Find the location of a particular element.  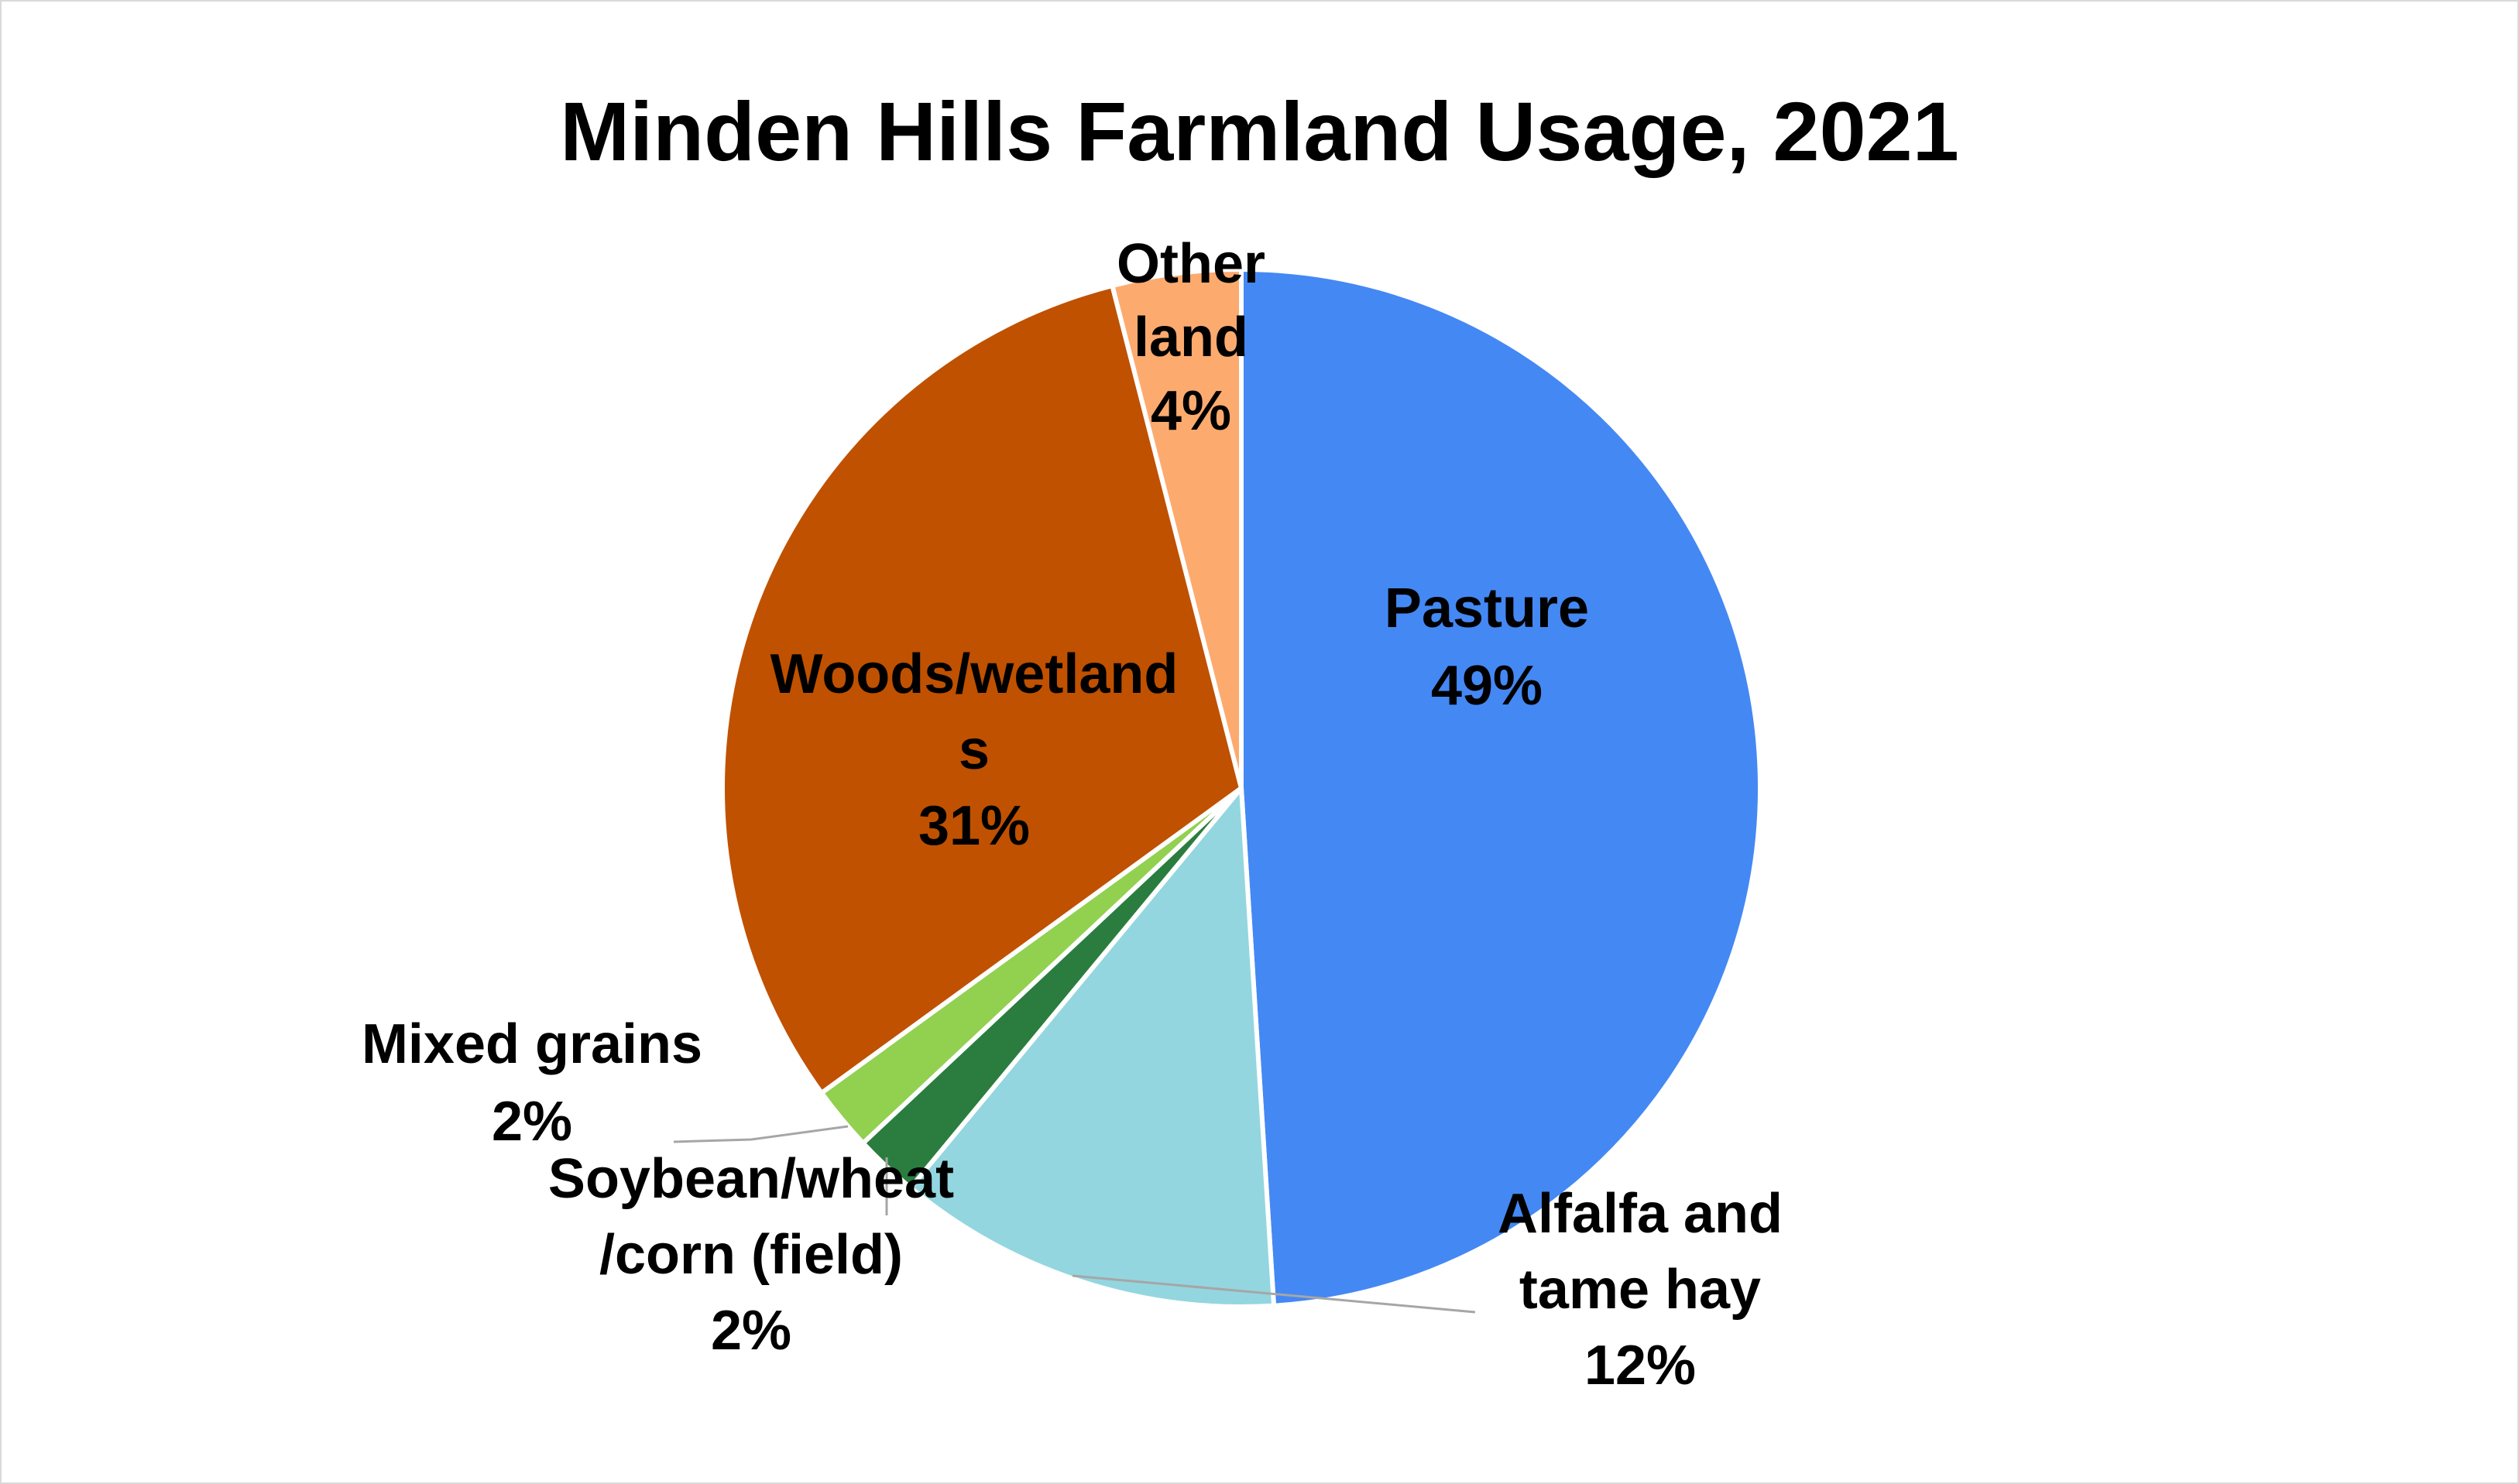

data-label-woods-wetlands: Woods/wetland s 31% is located at coordinates (975, 750).